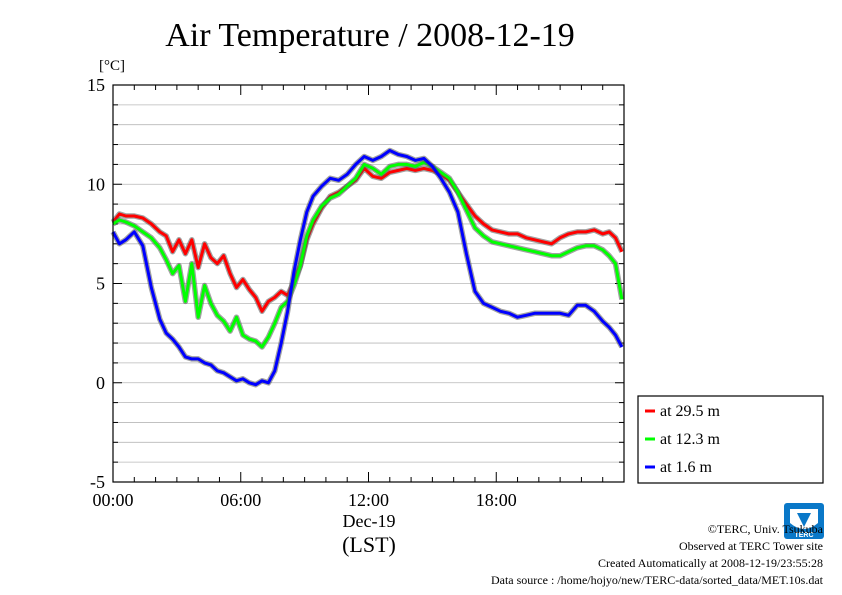 The width and height of the screenshot is (842, 595). What do you see at coordinates (804, 521) in the screenshot?
I see `terc-logo: TERC` at bounding box center [804, 521].